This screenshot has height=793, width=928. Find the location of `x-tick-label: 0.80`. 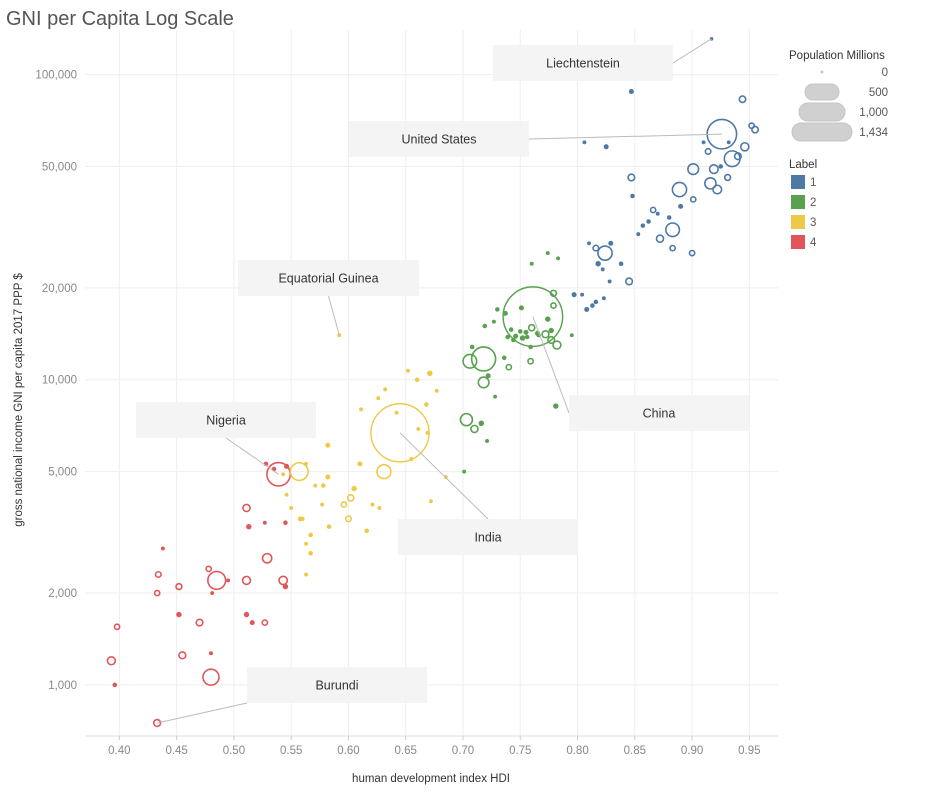

x-tick-label: 0.80 is located at coordinates (577, 751).